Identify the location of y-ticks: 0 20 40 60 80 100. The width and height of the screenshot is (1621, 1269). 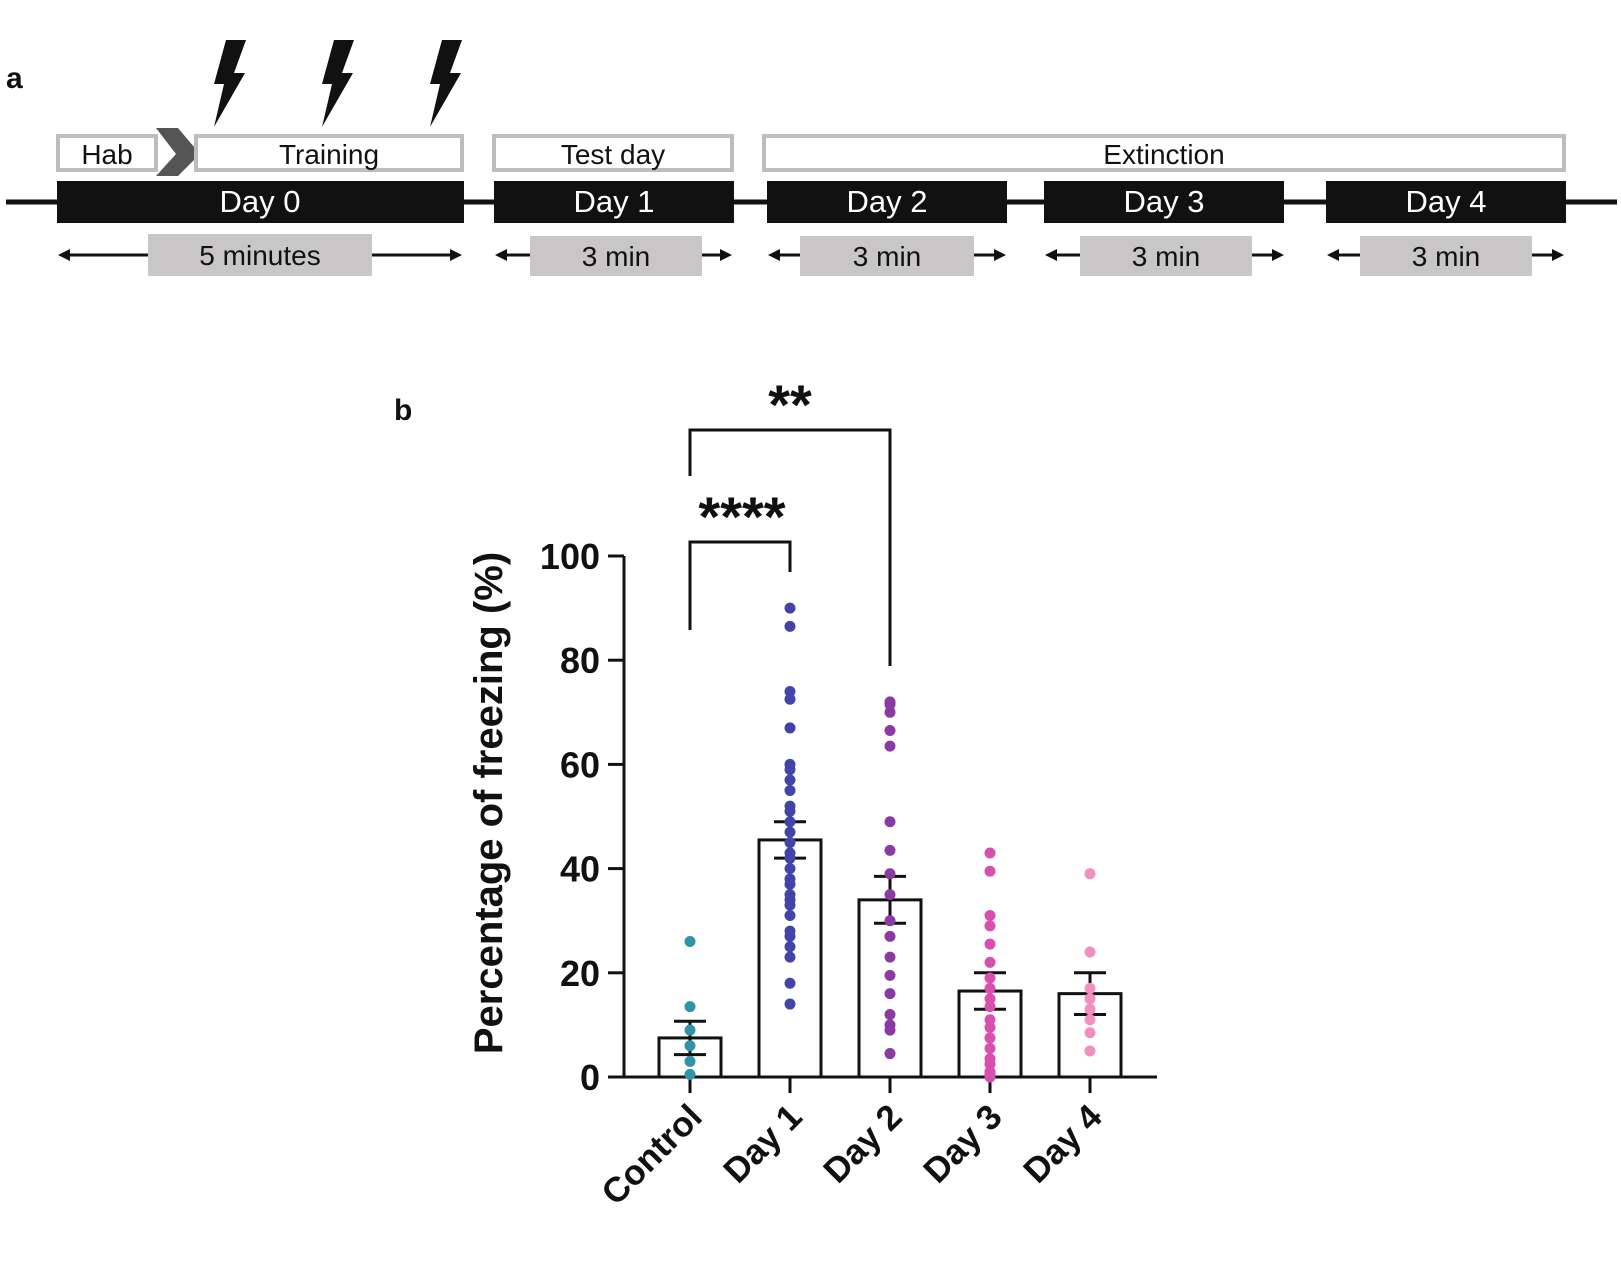
(582, 817).